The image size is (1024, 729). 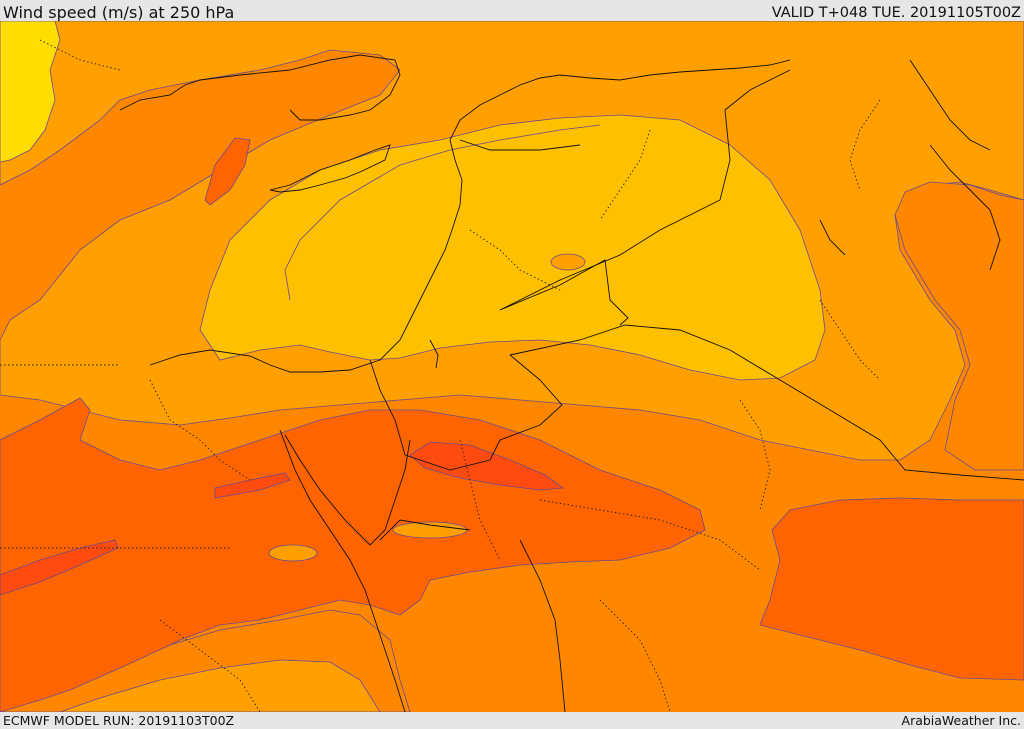 I want to click on credit-label: ArabiaWeather Inc., so click(x=961, y=720).